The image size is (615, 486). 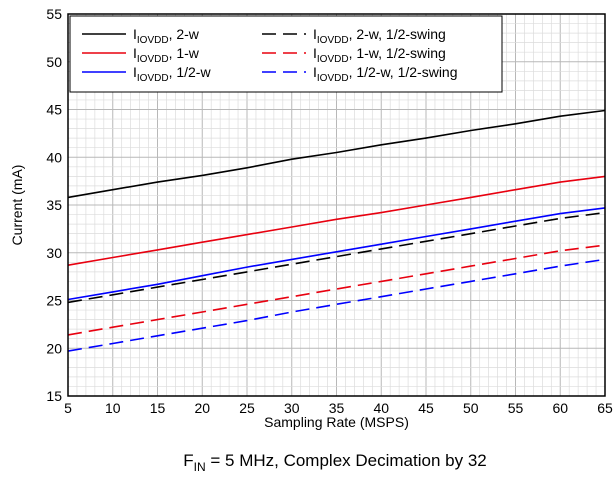 I want to click on x-tick-label: 25, so click(x=247, y=408).